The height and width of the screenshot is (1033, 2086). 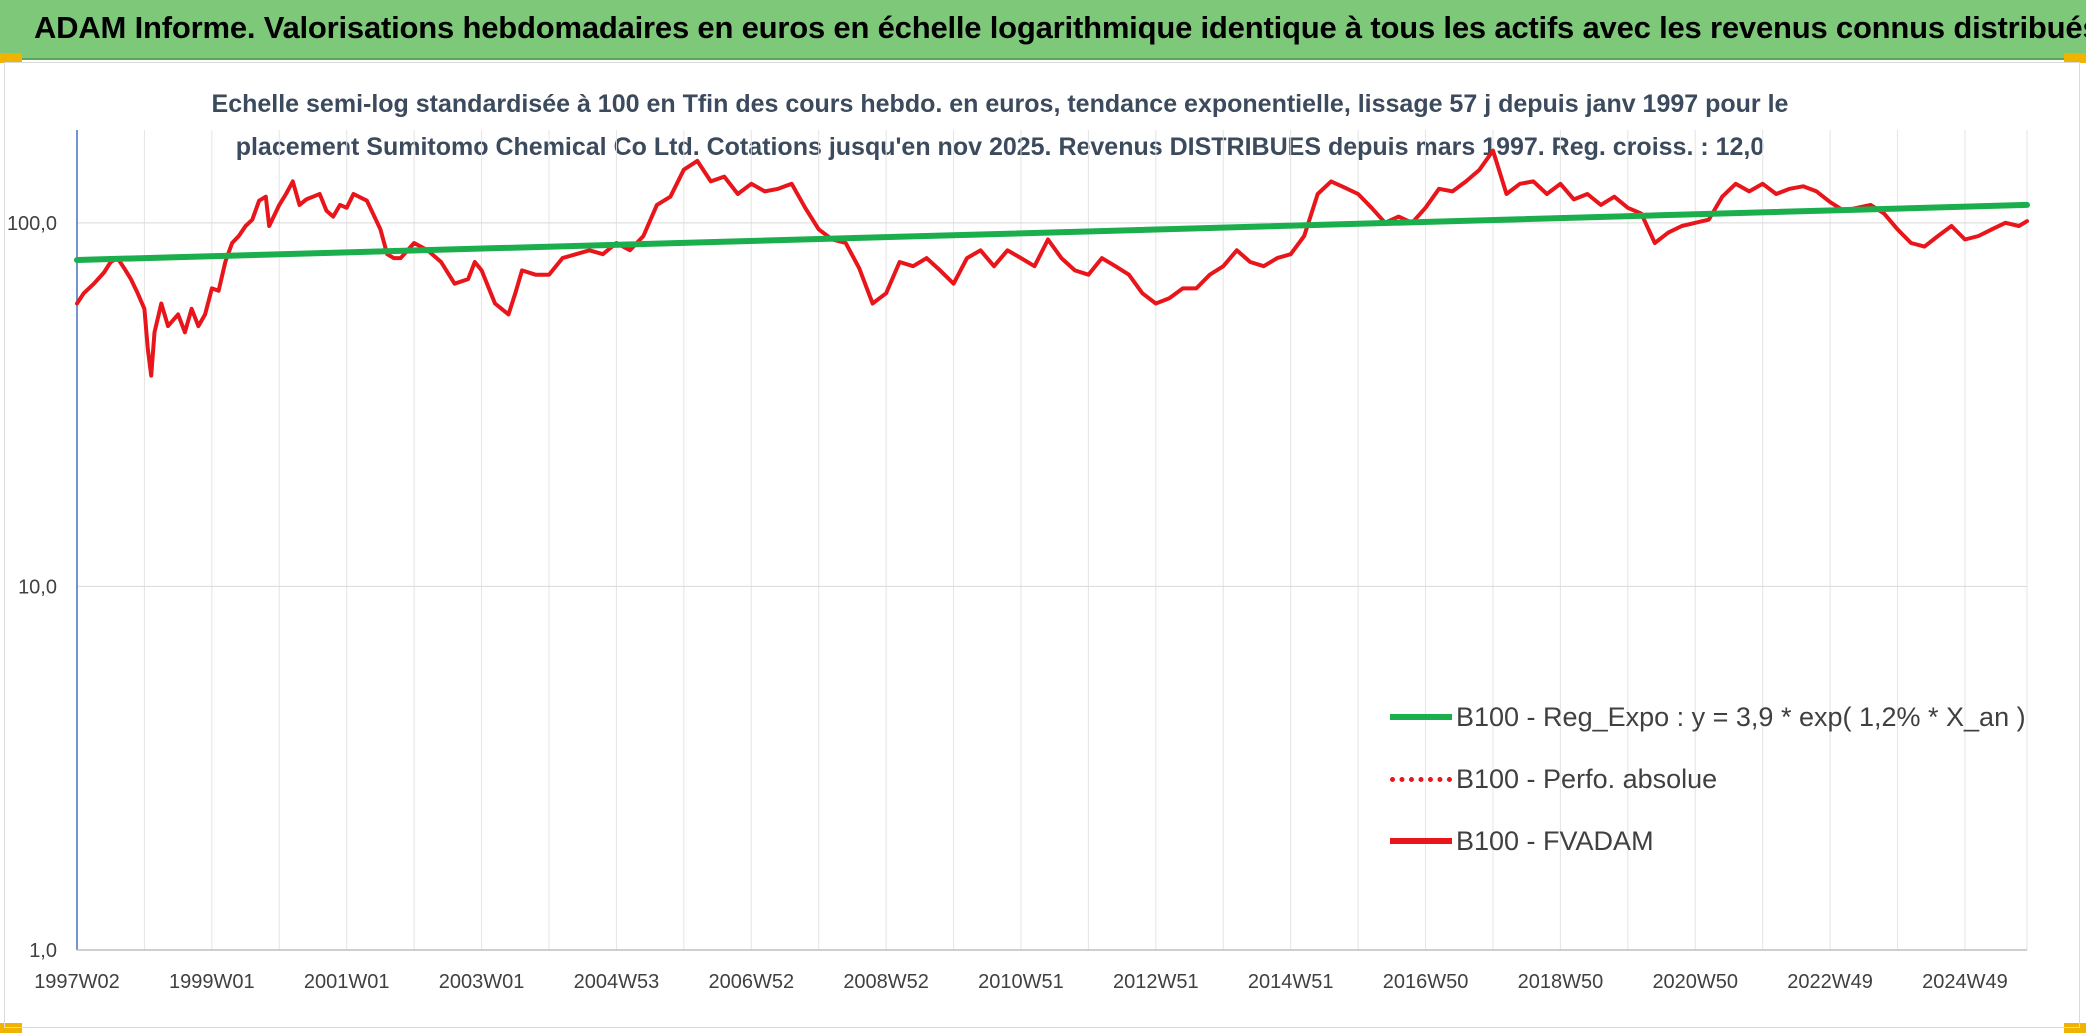 What do you see at coordinates (1555, 840) in the screenshot?
I see `legend-label-fvadam: B100 - FVADAM` at bounding box center [1555, 840].